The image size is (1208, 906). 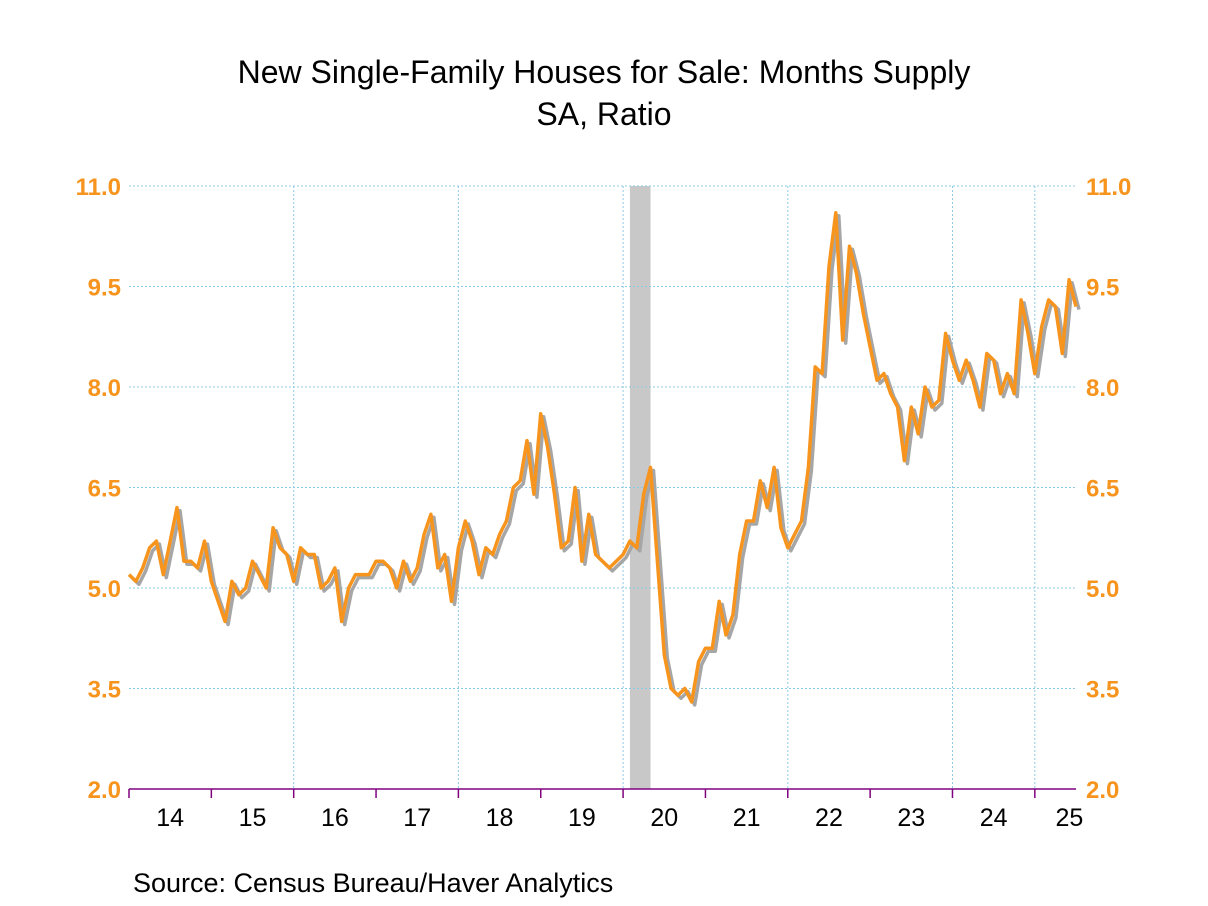 What do you see at coordinates (104, 288) in the screenshot?
I see `y-tick-label-left: 9.5` at bounding box center [104, 288].